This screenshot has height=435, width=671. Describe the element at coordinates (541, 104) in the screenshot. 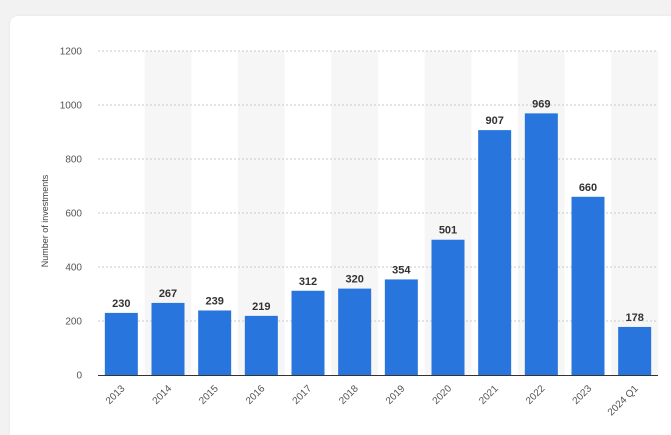

I see `data-label: 969` at that location.